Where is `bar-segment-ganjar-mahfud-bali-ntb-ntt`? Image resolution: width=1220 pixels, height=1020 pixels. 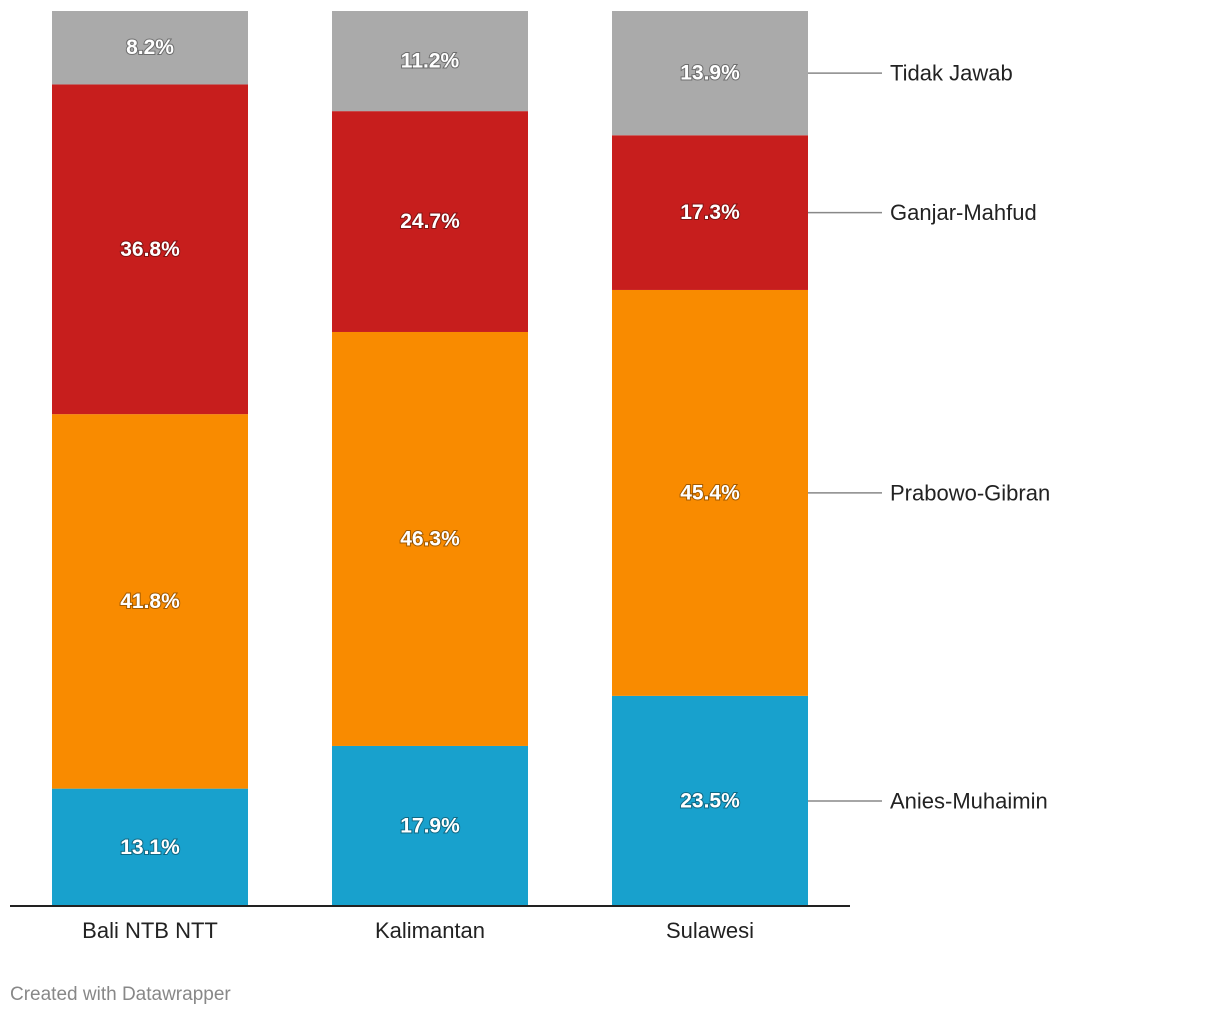 bar-segment-ganjar-mahfud-bali-ntb-ntt is located at coordinates (150, 249).